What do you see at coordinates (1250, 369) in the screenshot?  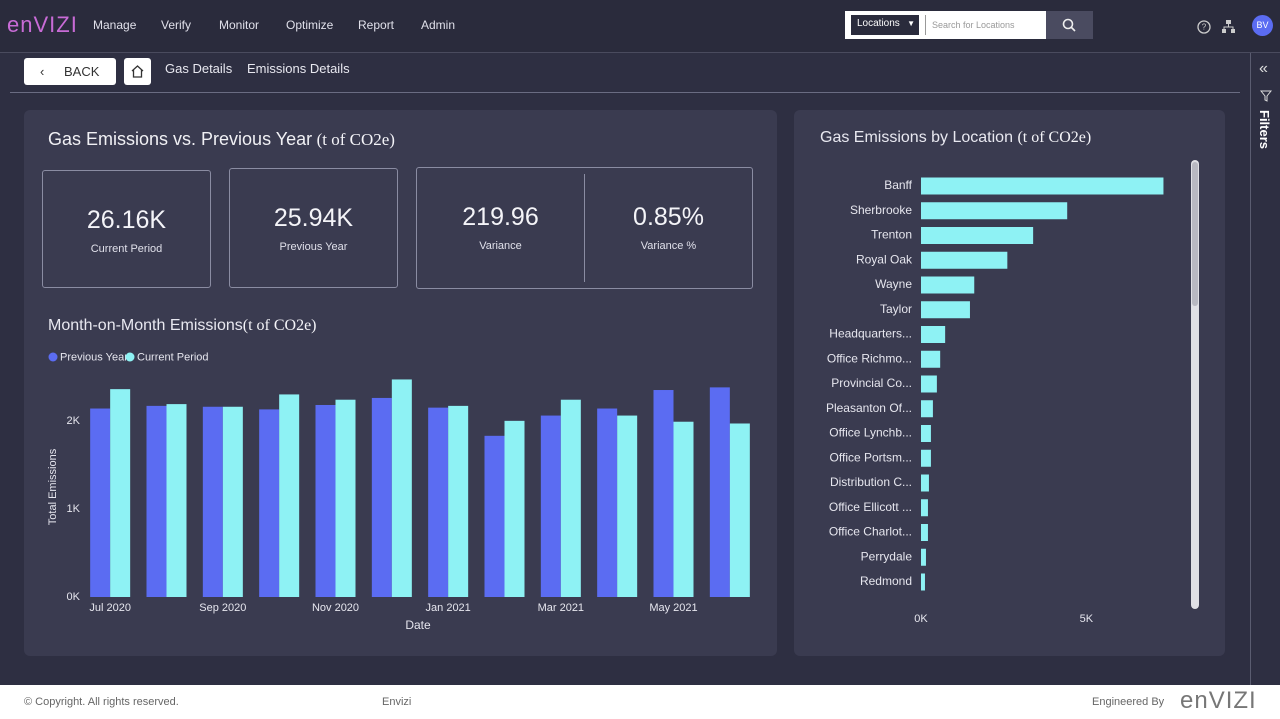 I see `side-divider` at bounding box center [1250, 369].